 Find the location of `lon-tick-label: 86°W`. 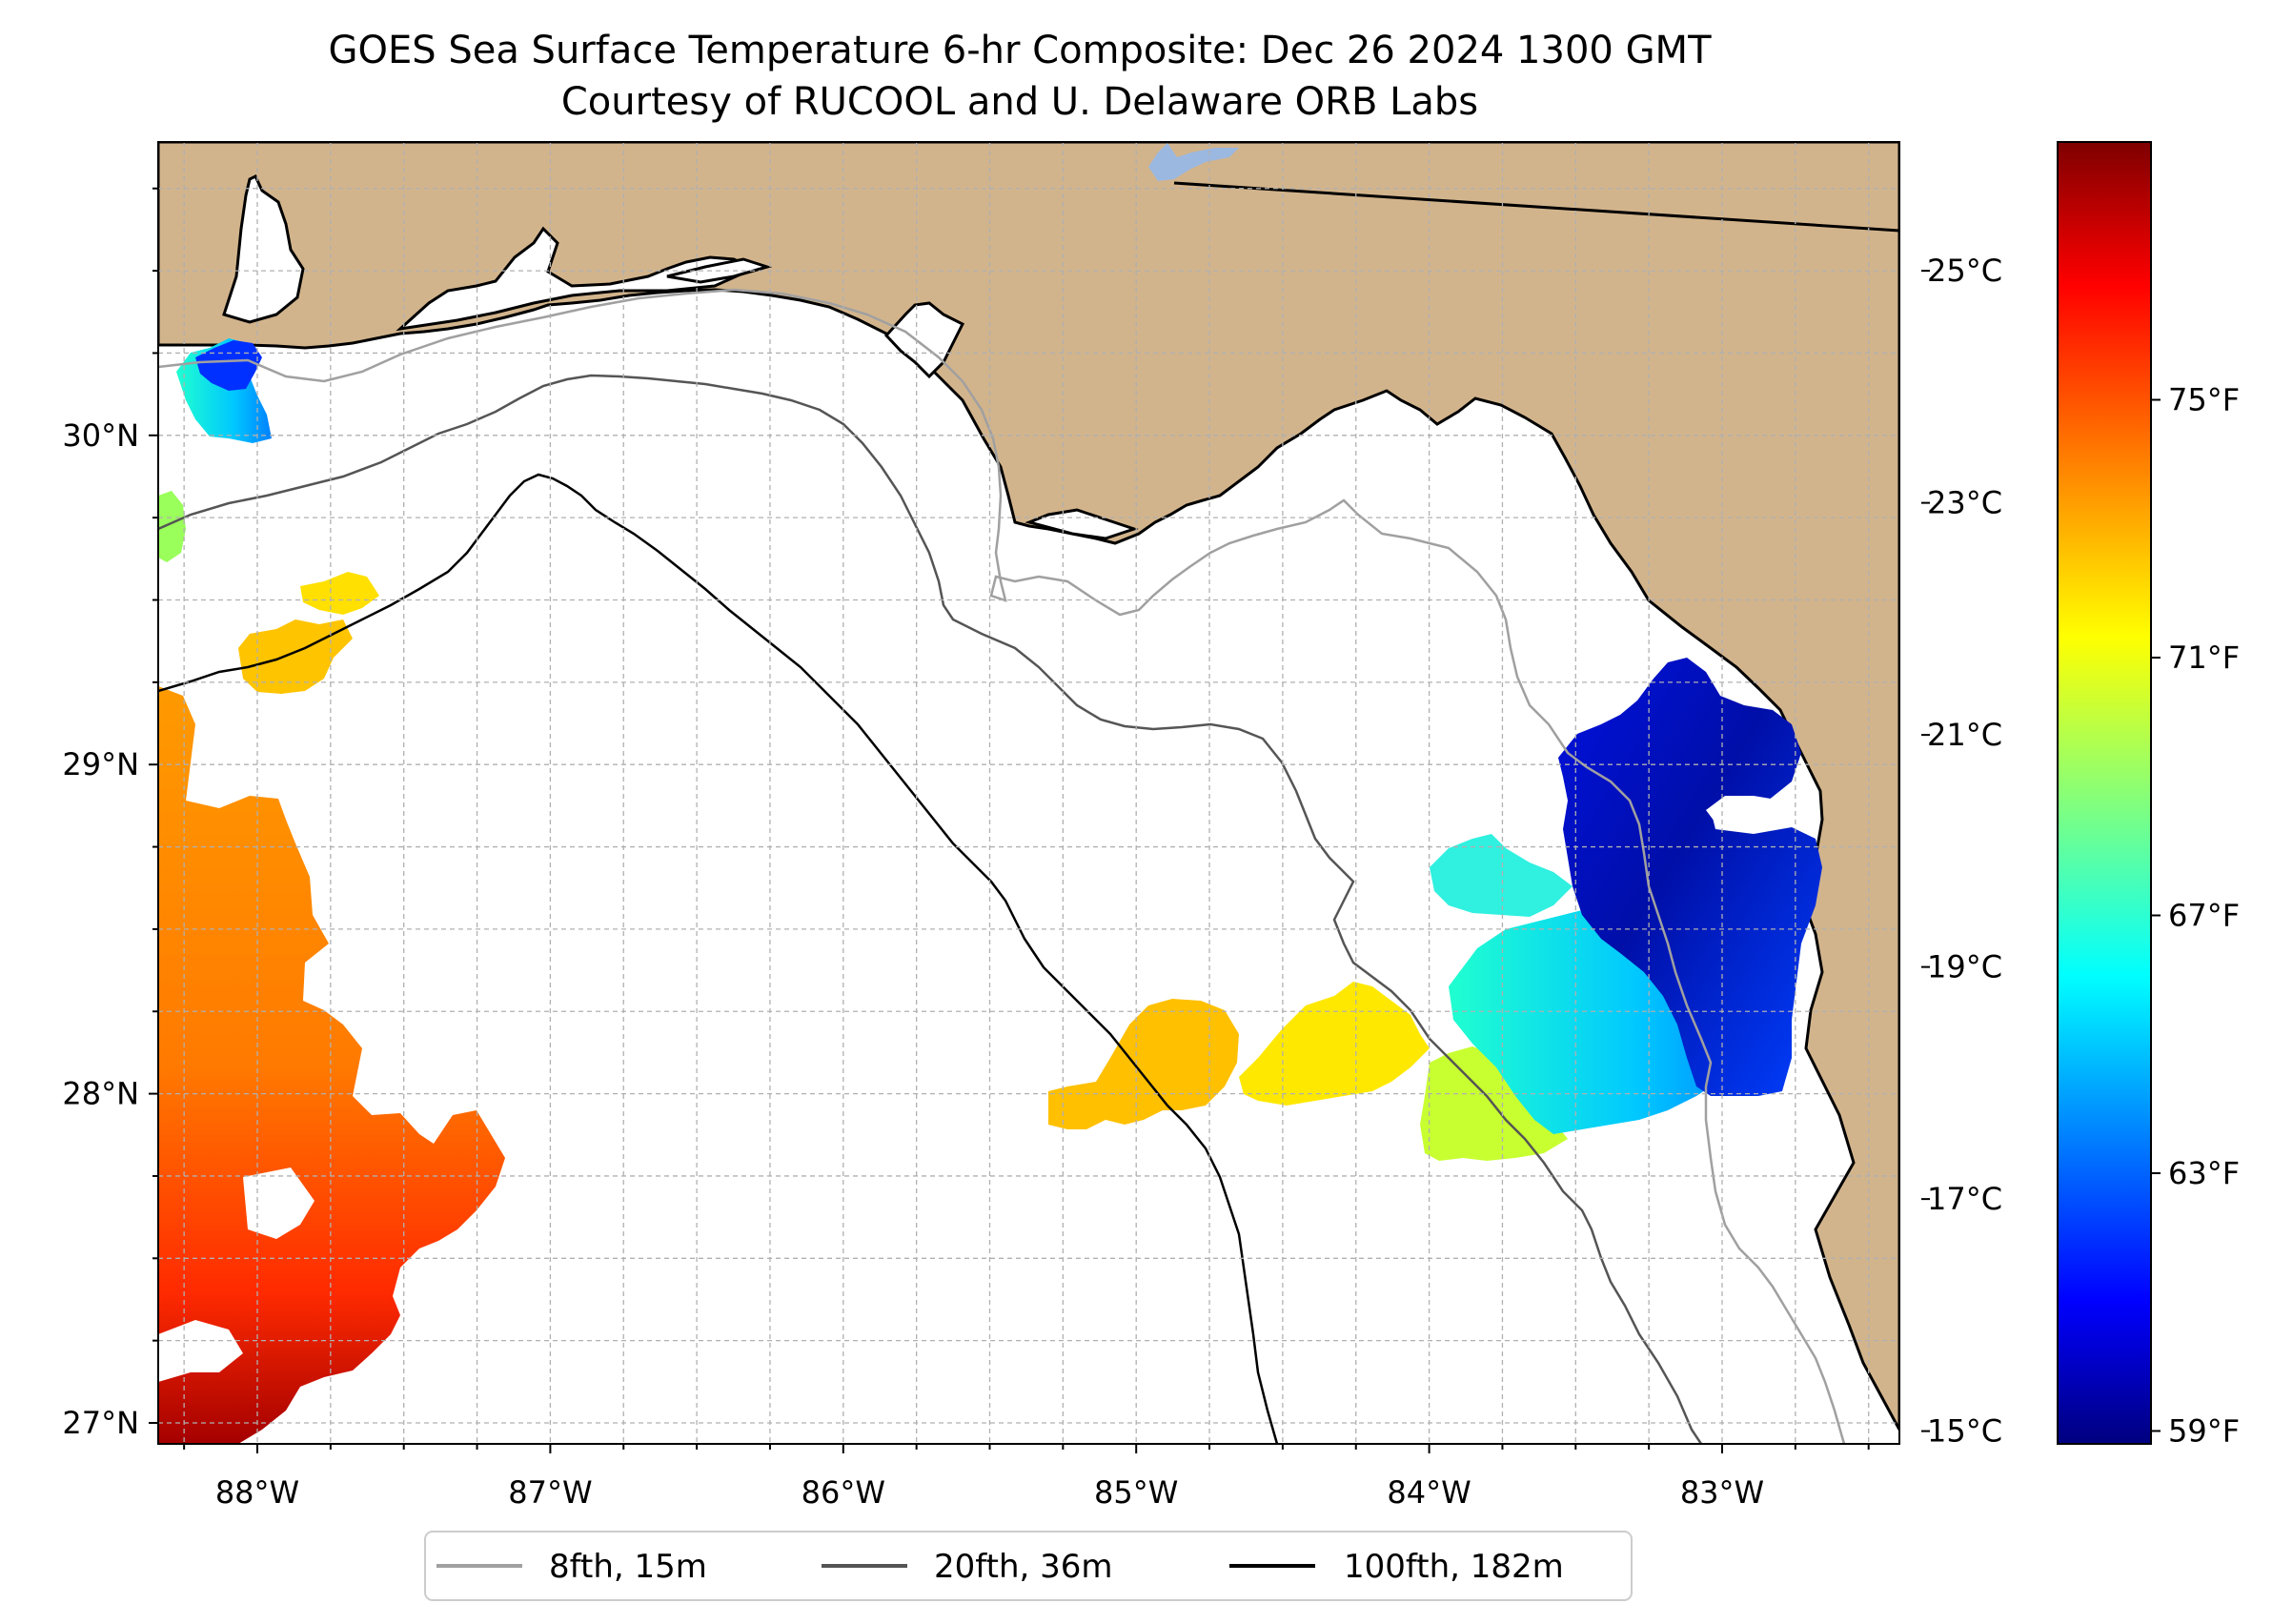

lon-tick-label: 86°W is located at coordinates (844, 1492).